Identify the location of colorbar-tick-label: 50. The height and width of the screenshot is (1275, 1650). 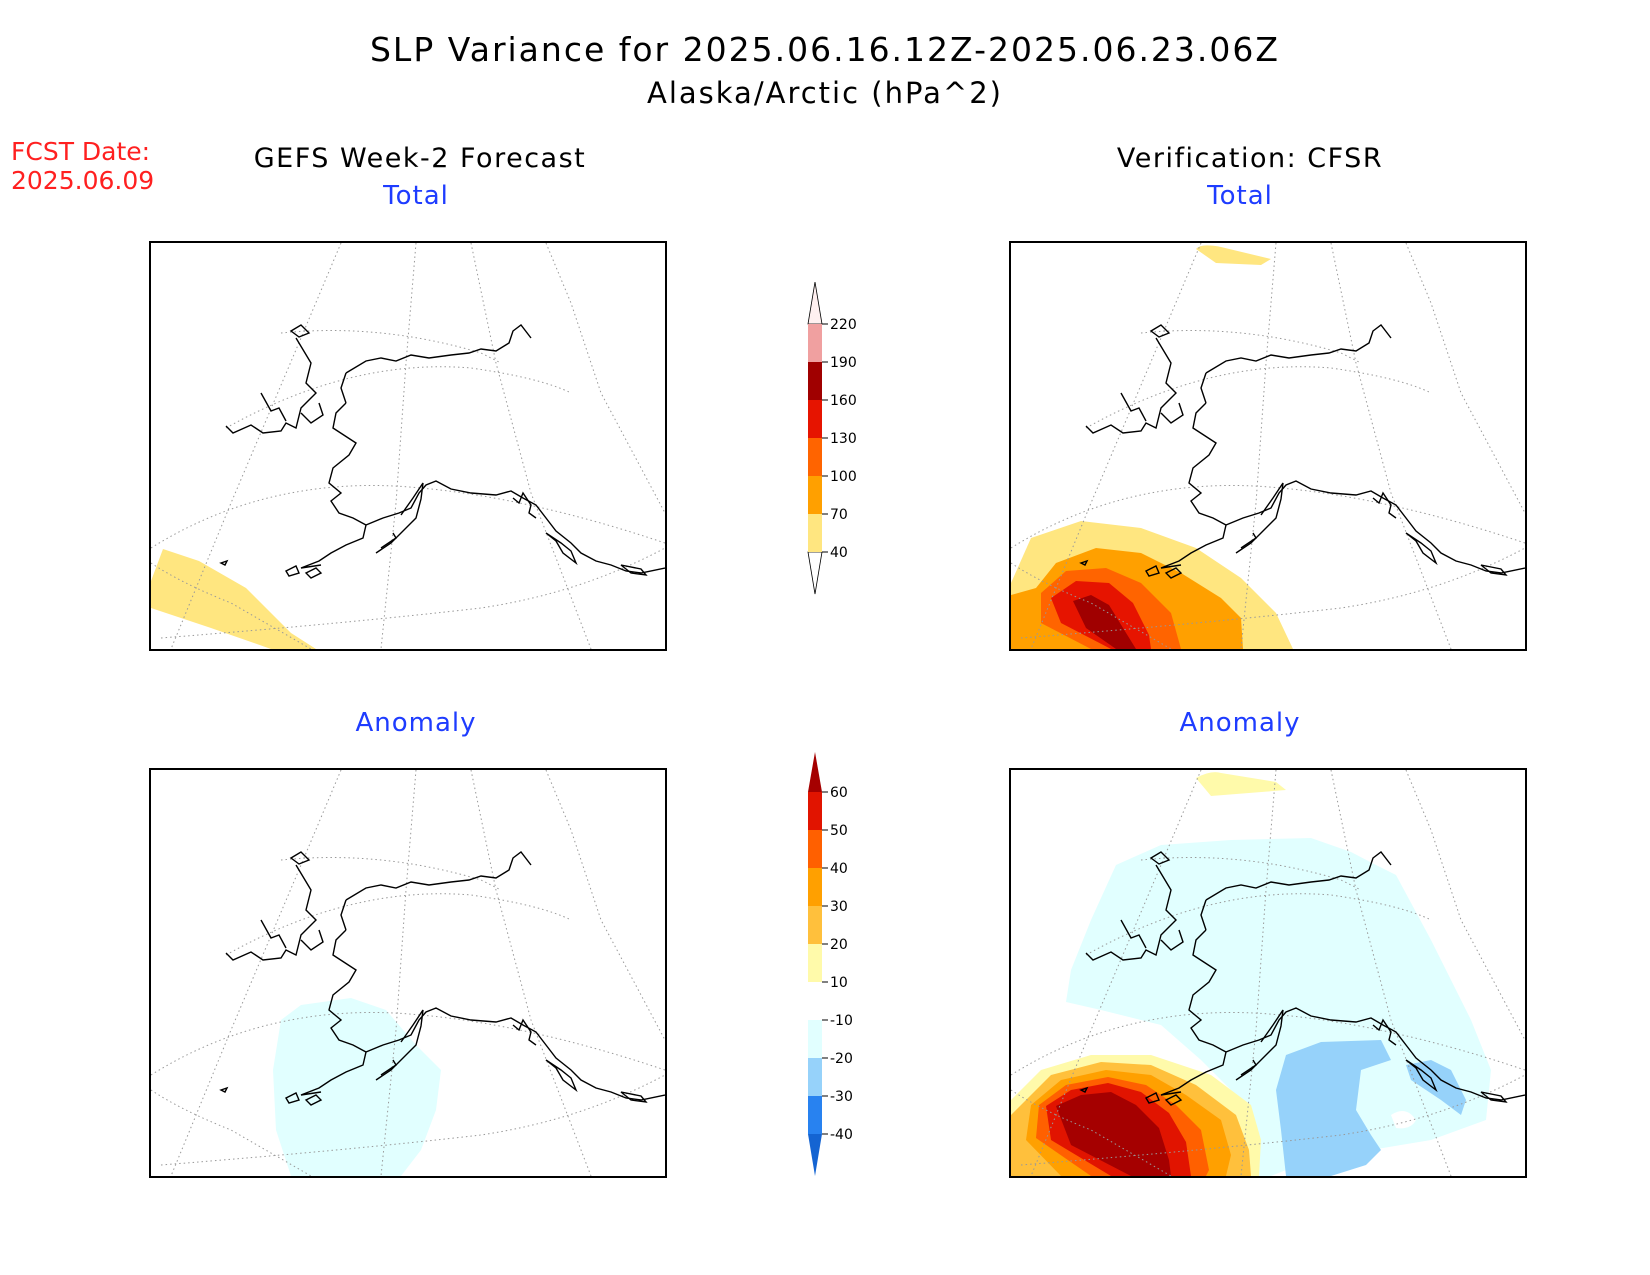
(839, 831).